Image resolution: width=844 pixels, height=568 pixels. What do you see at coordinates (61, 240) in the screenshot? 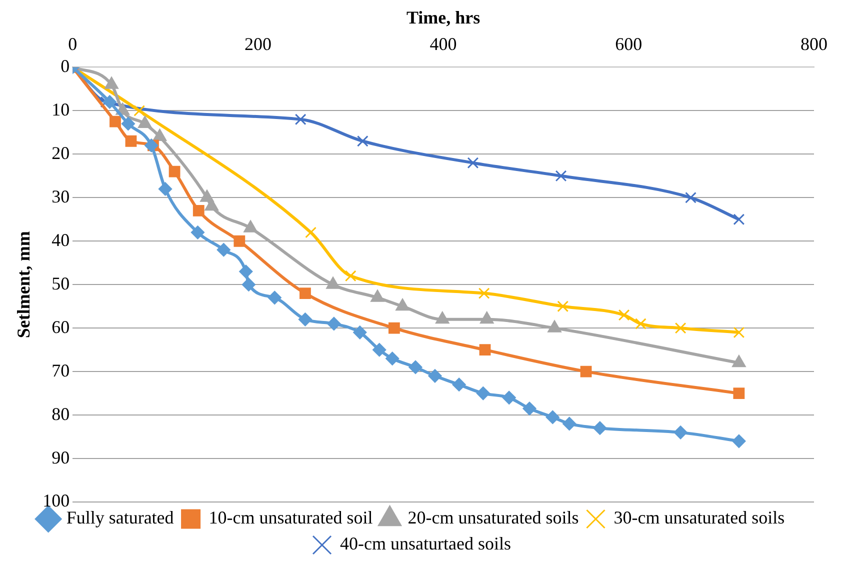
I see `y-tick-label: 40` at bounding box center [61, 240].